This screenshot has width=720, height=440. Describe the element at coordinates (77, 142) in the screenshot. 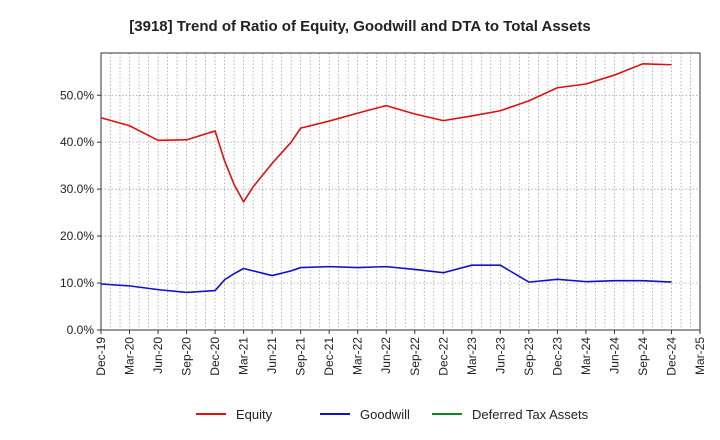

I see `y-tick-label: 40.0%` at that location.